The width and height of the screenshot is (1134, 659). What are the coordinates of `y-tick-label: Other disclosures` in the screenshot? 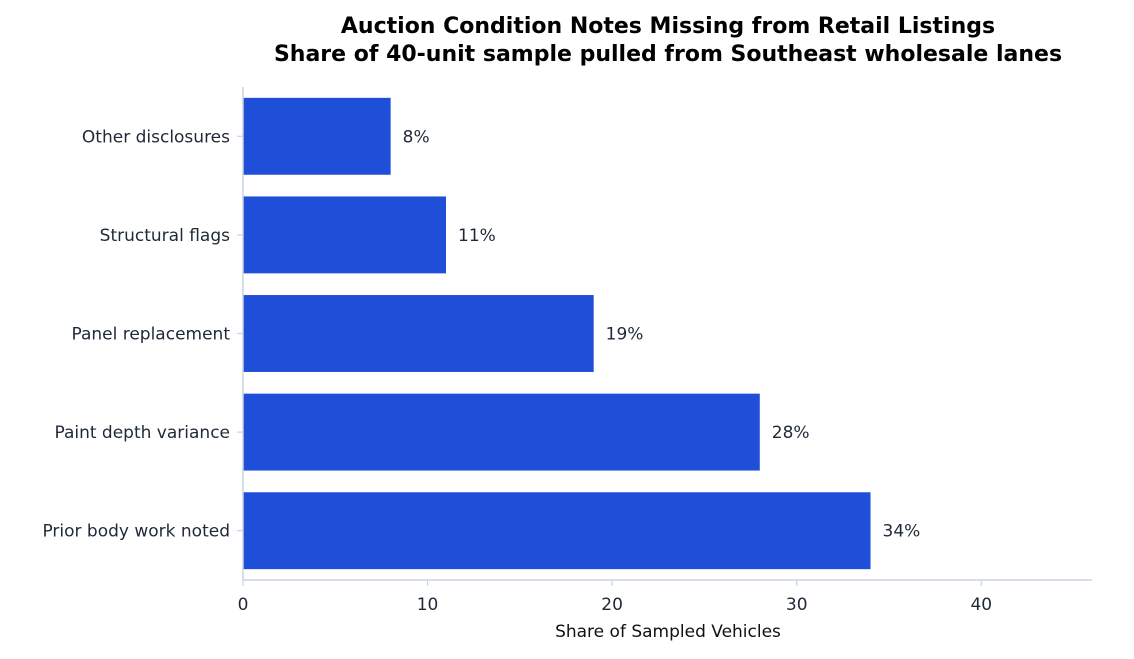 It's located at (156, 137).